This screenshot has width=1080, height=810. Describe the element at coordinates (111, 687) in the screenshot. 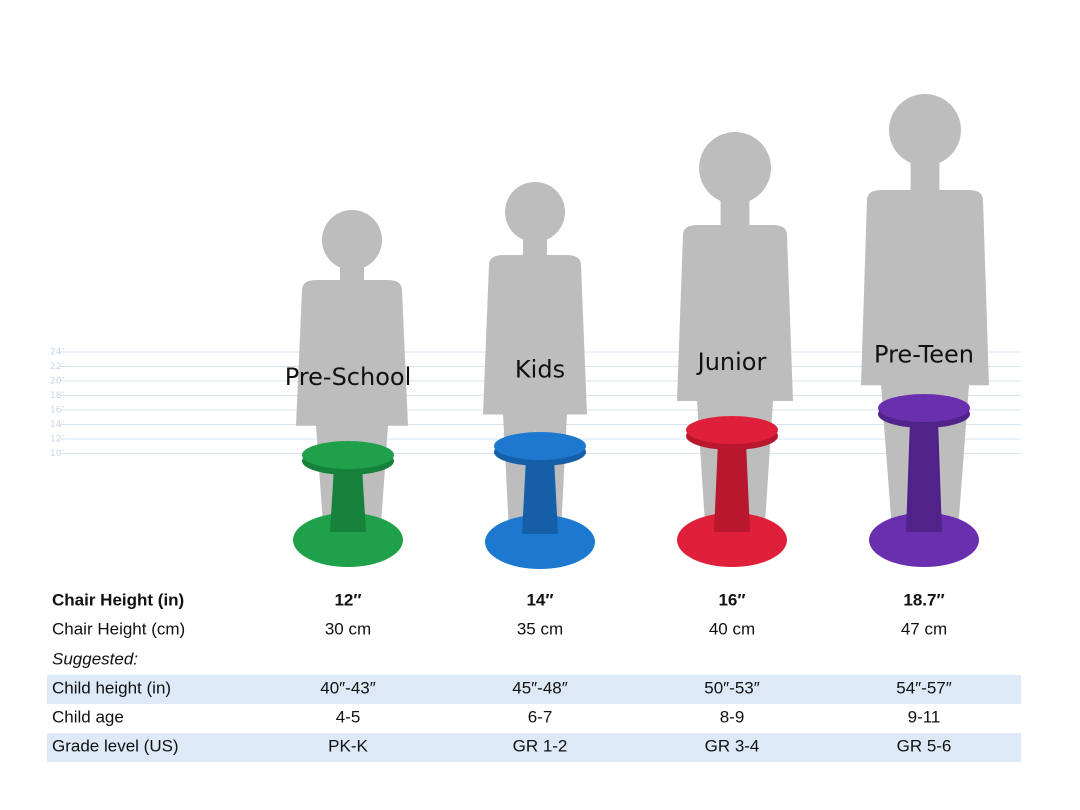

I see `row-label: Child height (in)` at that location.